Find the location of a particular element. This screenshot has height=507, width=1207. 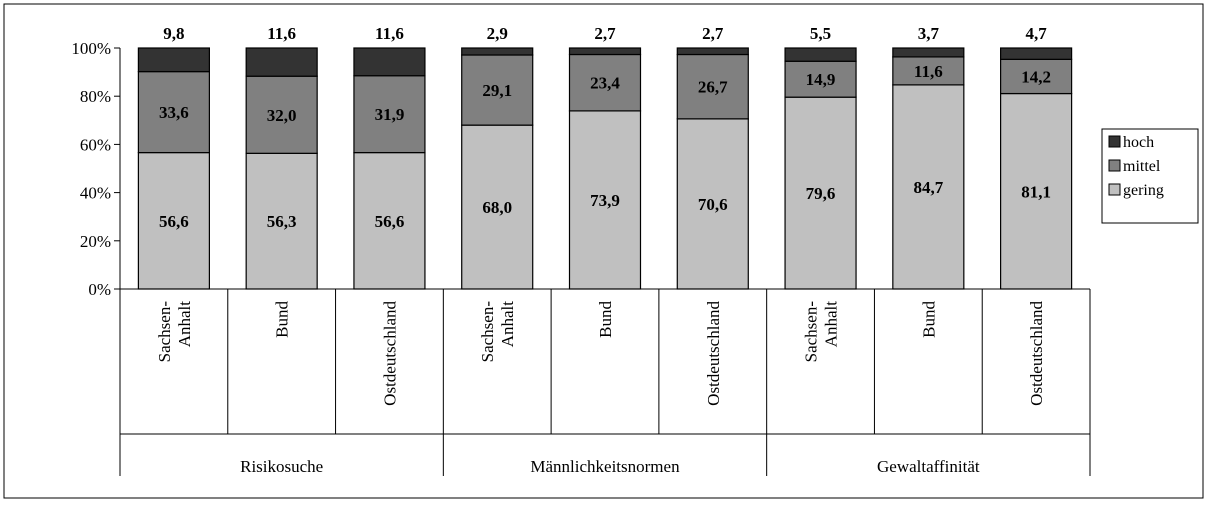

data-label-mittel: 32,0 is located at coordinates (282, 115).